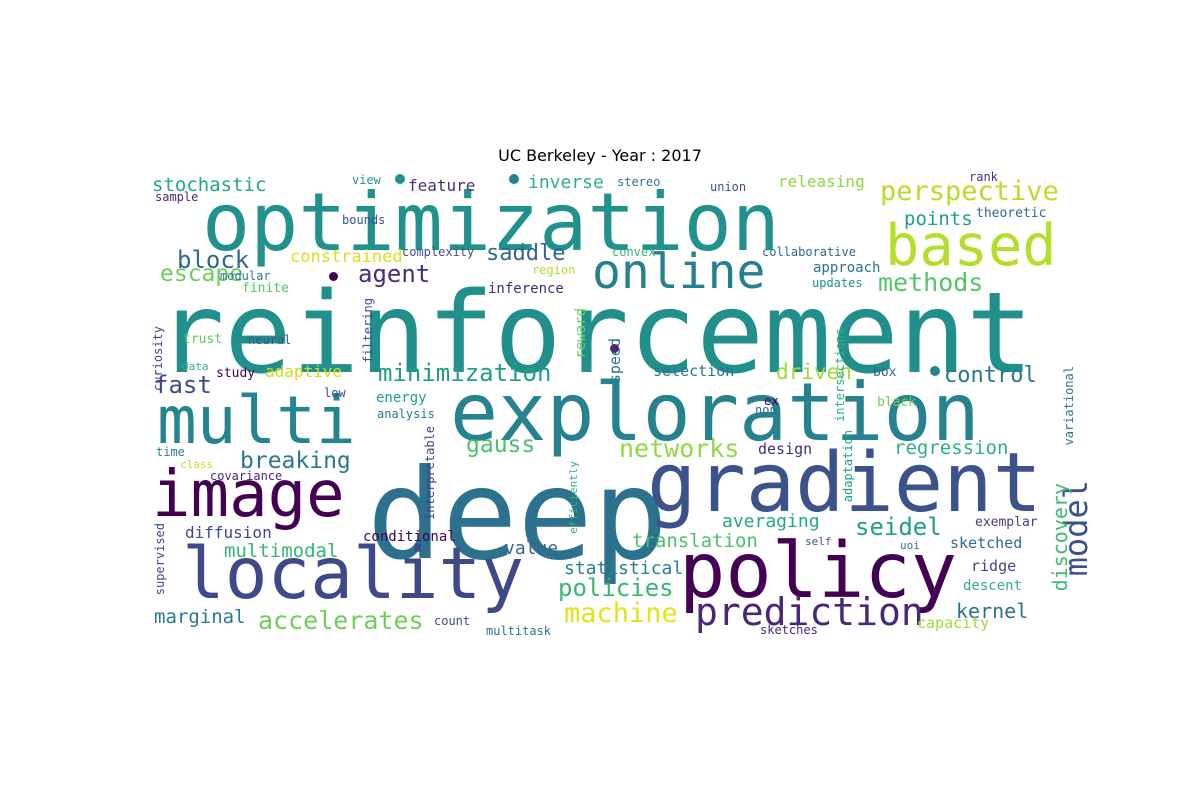 Image resolution: width=1200 pixels, height=800 pixels. Describe the element at coordinates (634, 252) in the screenshot. I see `word-convex: convex` at that location.